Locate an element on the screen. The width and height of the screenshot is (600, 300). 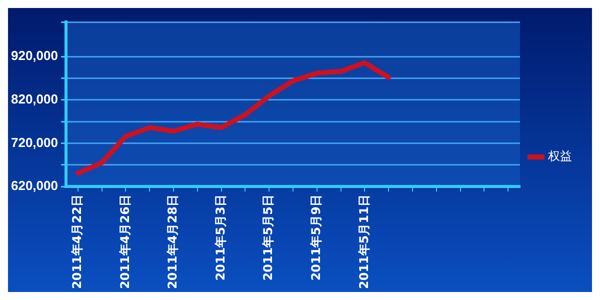
x-tick-label: 2011年5月5日 is located at coordinates (268, 237).